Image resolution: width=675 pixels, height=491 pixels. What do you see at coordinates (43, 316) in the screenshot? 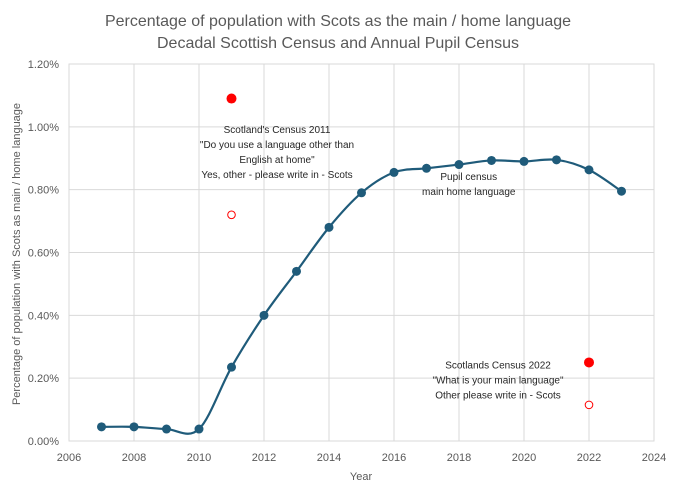
I see `y-tick-label: 0.40%` at bounding box center [43, 316].